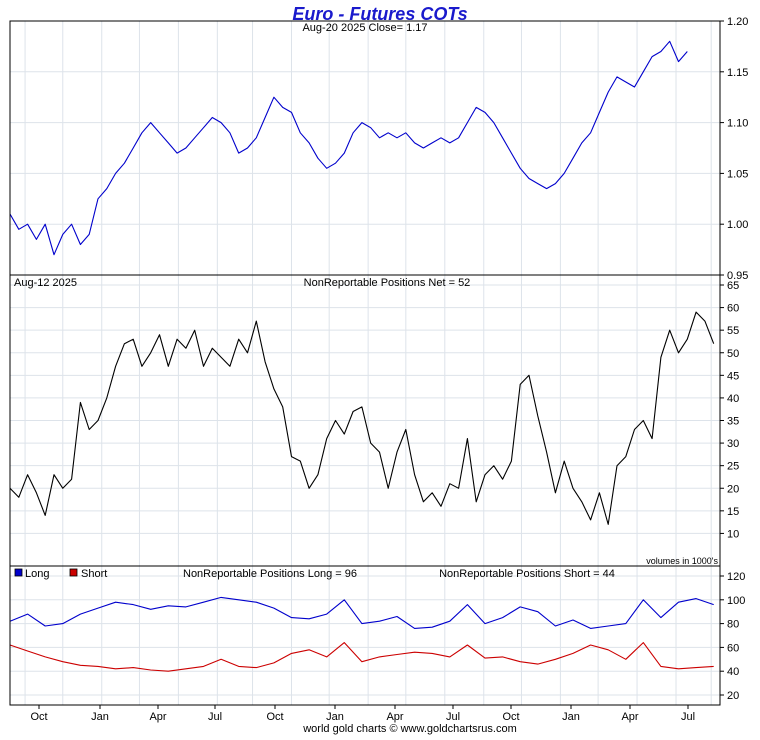 This screenshot has width=760, height=740. What do you see at coordinates (45, 283) in the screenshot?
I see `cot-report-date: Aug-12 2025` at bounding box center [45, 283].